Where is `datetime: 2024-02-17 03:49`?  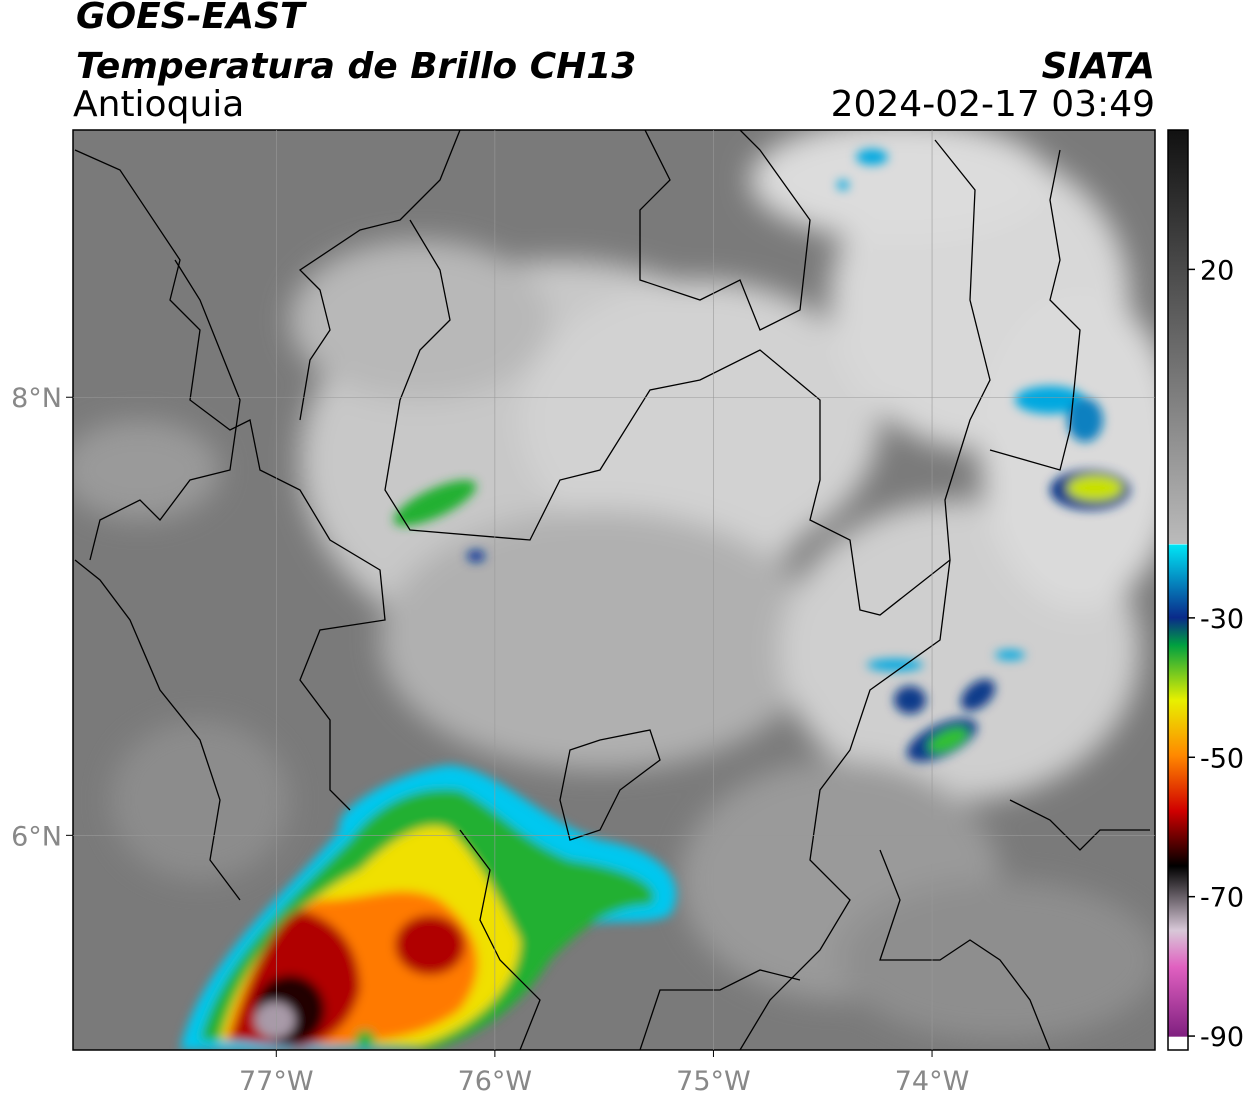
datetime: 2024-02-17 03:49 is located at coordinates (993, 104).